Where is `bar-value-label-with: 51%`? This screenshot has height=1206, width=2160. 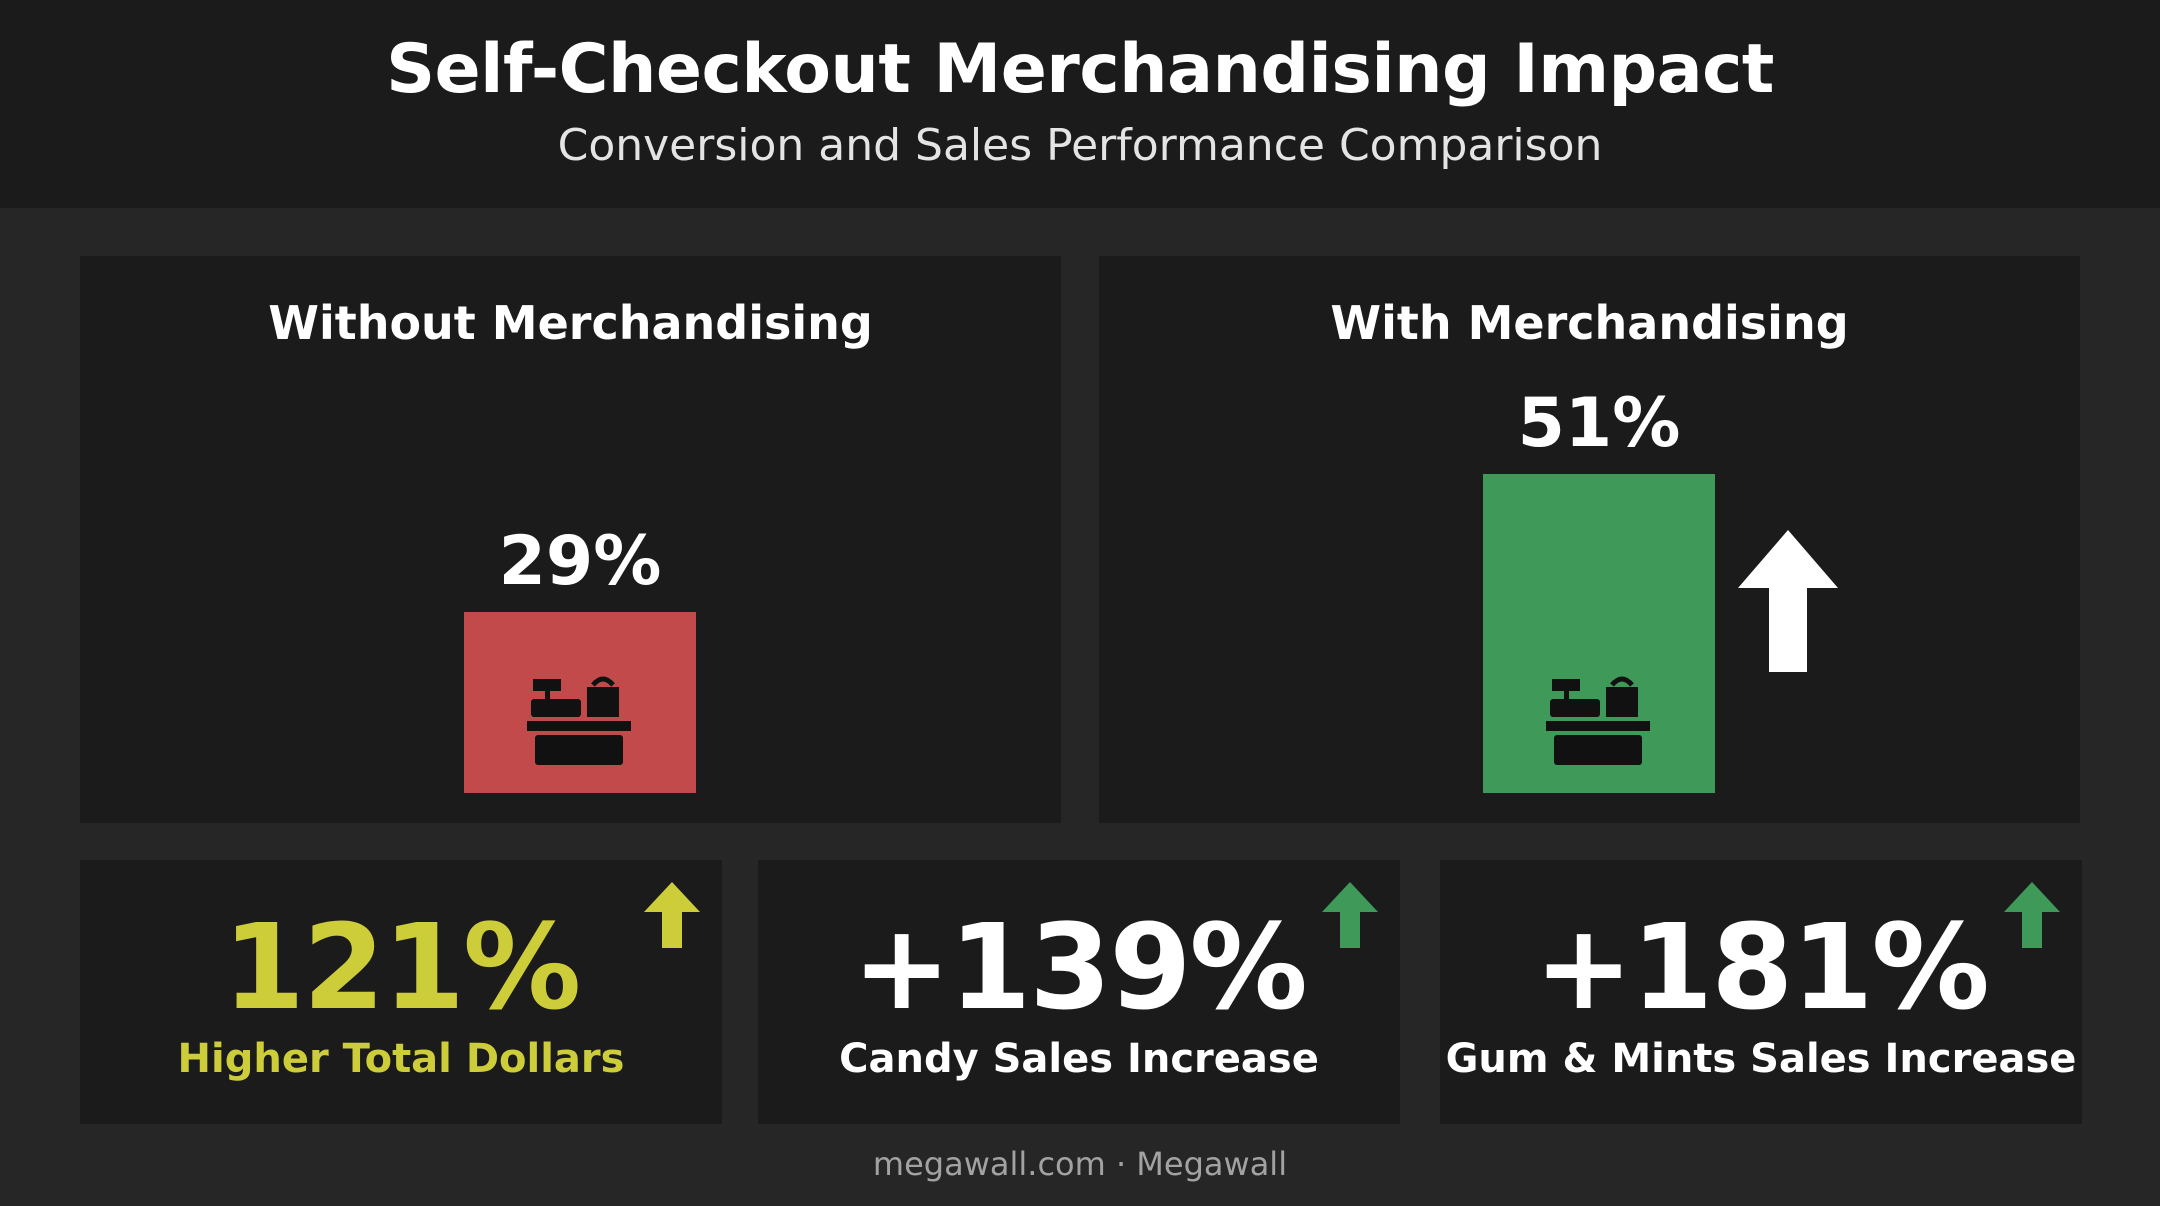
bar-value-label-with: 51% is located at coordinates (1599, 424).